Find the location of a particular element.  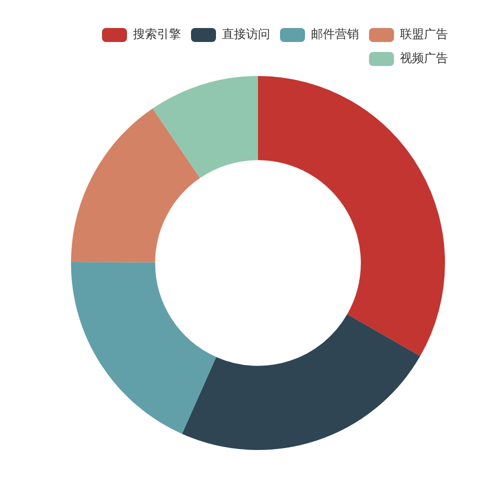

legend-label: 联盟广告 is located at coordinates (424, 34).